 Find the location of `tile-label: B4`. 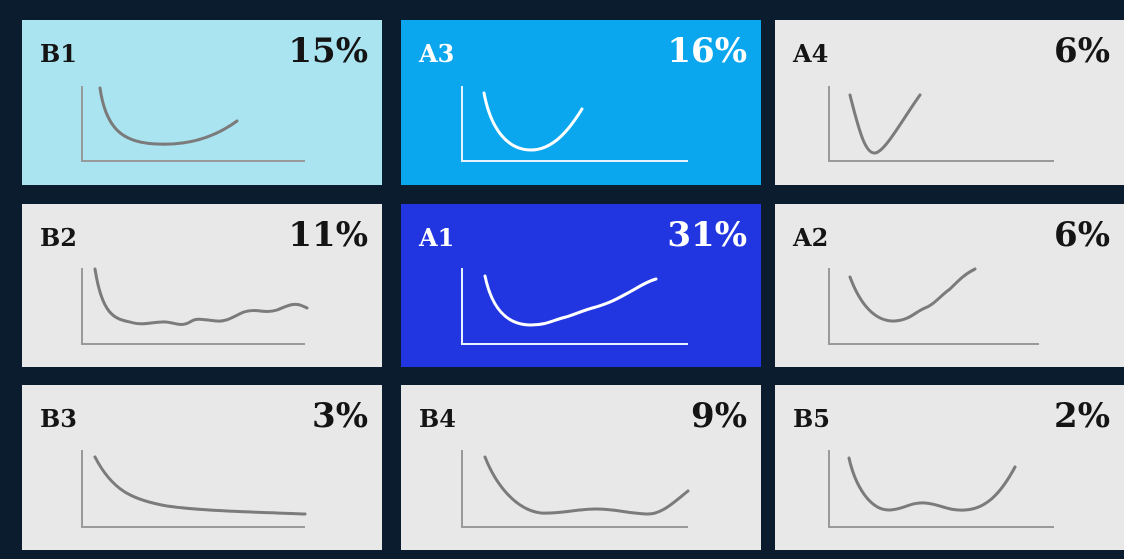

tile-label: B4 is located at coordinates (437, 418).